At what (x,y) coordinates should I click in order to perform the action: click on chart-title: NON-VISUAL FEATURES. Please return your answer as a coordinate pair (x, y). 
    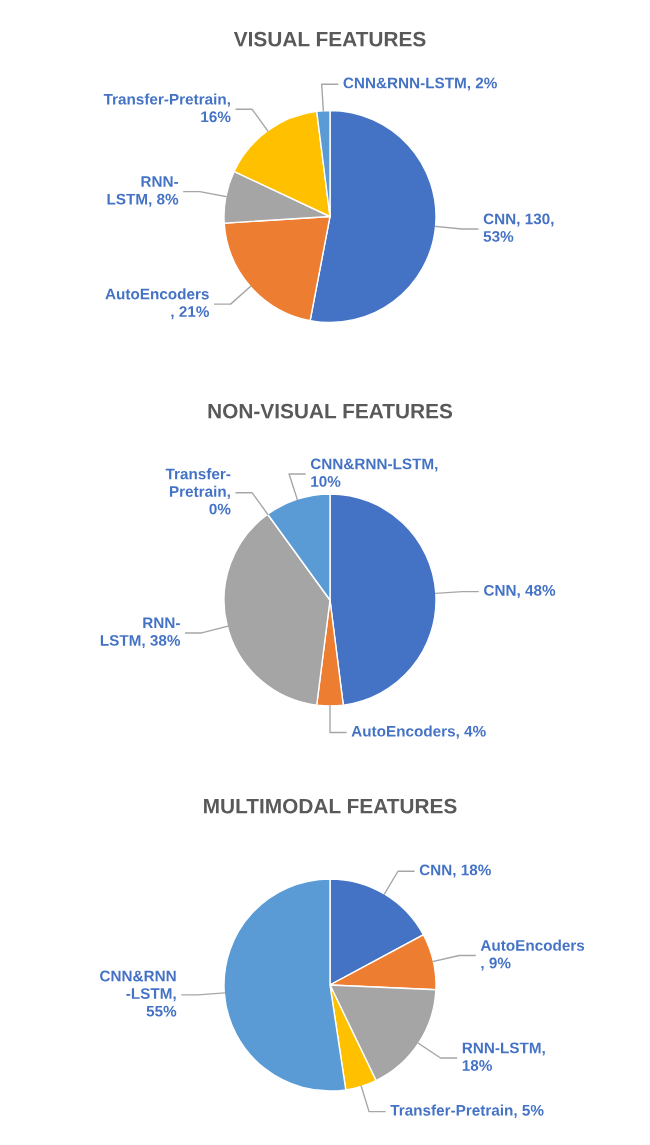
    Looking at the image, I should click on (330, 411).